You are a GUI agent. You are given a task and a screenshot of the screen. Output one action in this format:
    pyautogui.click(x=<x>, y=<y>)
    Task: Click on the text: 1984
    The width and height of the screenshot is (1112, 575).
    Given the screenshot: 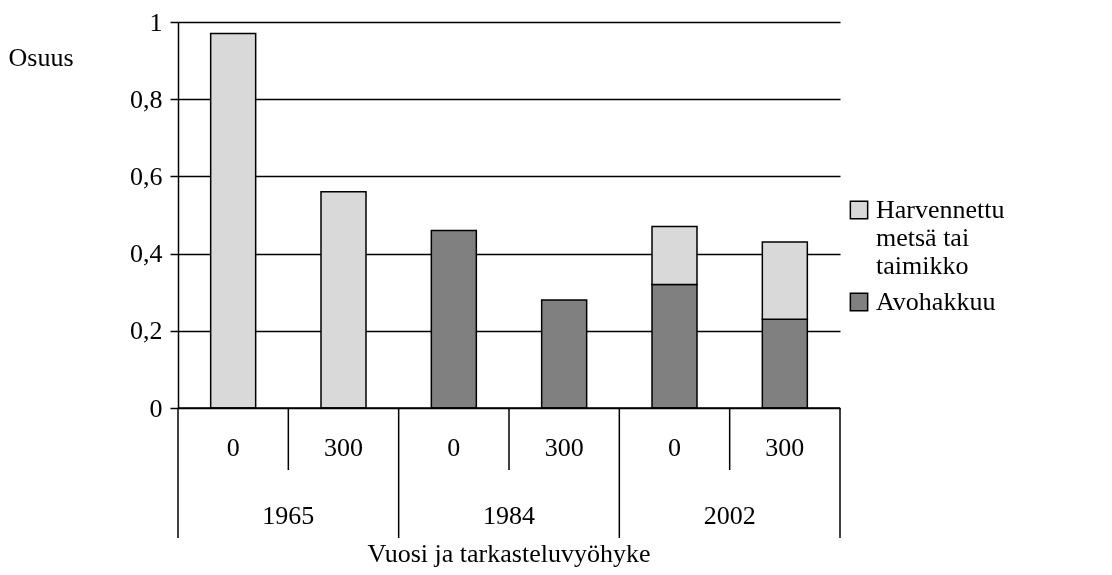 What is the action you would take?
    pyautogui.click(x=509, y=515)
    